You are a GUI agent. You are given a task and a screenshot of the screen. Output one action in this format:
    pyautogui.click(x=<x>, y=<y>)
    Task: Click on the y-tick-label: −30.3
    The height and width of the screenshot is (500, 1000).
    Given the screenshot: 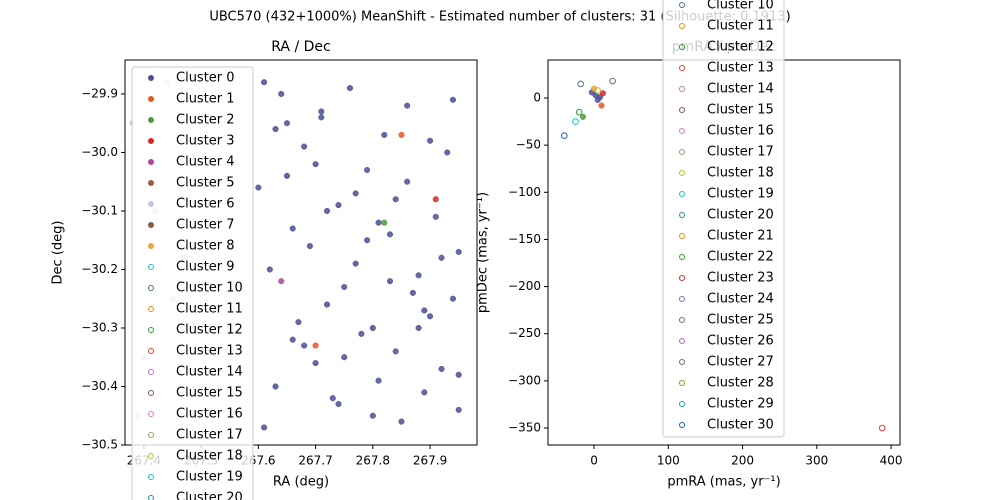 What is the action you would take?
    pyautogui.click(x=99, y=327)
    